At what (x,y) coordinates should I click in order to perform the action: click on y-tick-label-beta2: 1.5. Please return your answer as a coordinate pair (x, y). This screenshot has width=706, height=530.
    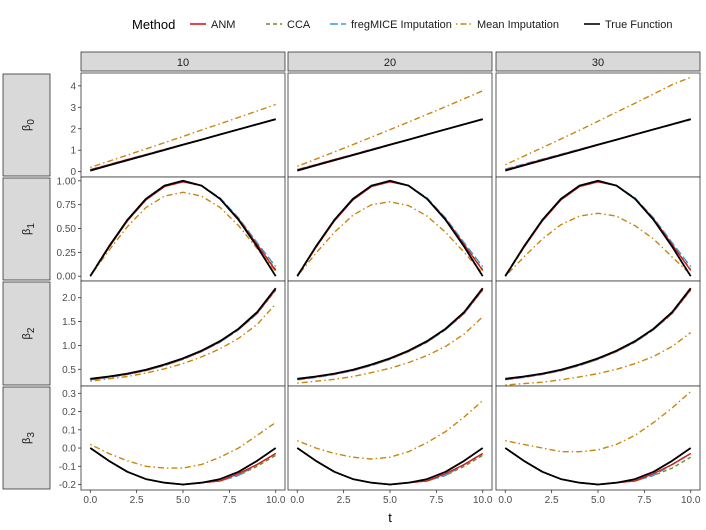
    Looking at the image, I should click on (69, 322).